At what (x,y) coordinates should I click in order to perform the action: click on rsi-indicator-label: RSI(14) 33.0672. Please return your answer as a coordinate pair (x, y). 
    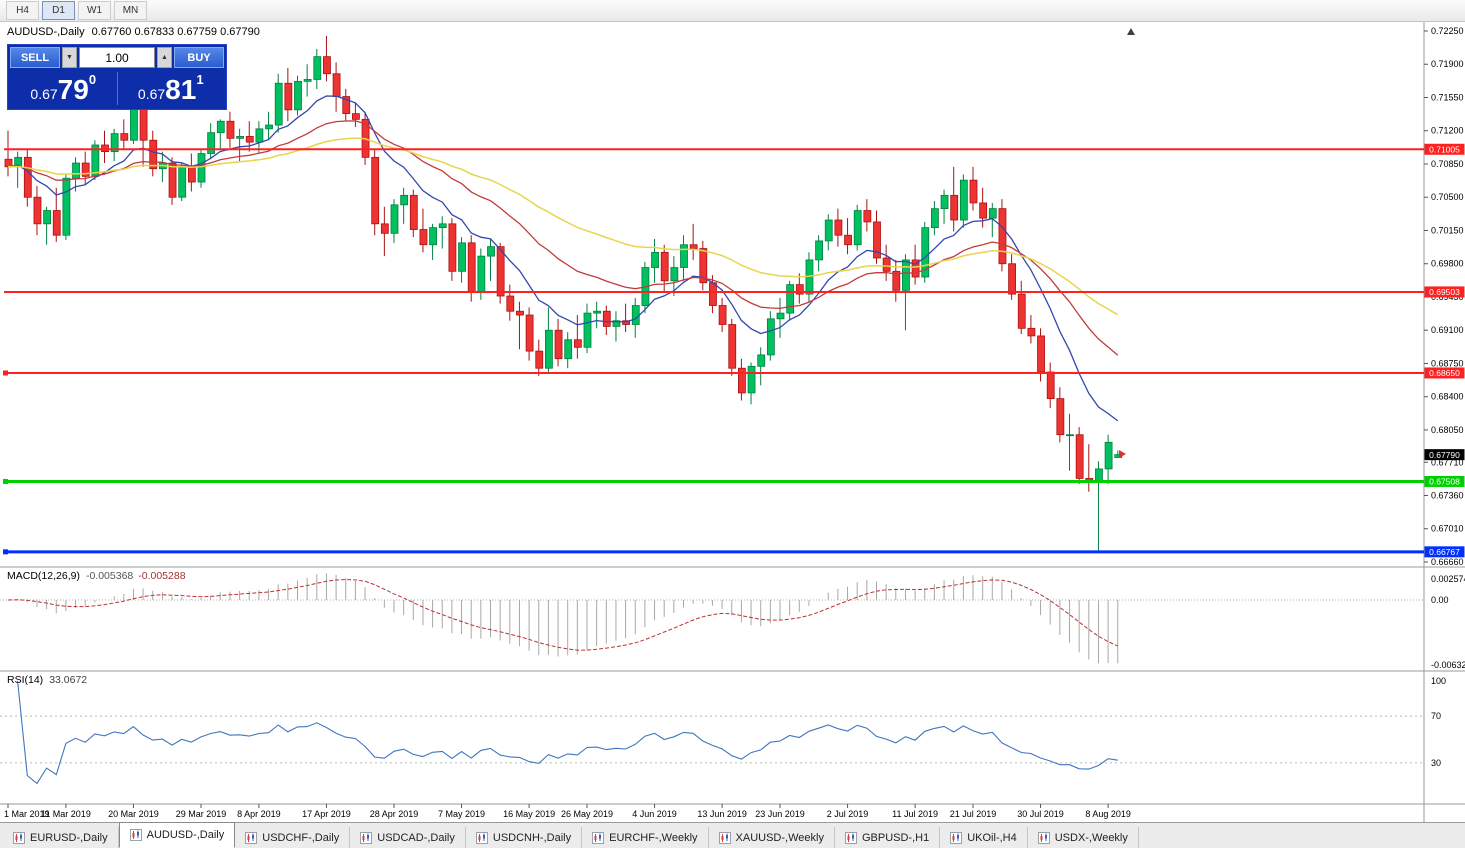
    Looking at the image, I should click on (47, 680).